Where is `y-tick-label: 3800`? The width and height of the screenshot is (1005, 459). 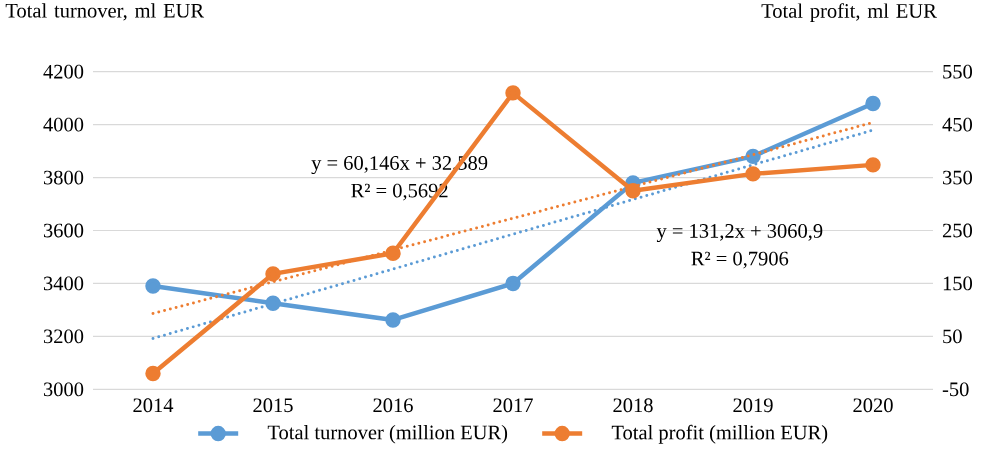
y-tick-label: 3800 is located at coordinates (63, 177).